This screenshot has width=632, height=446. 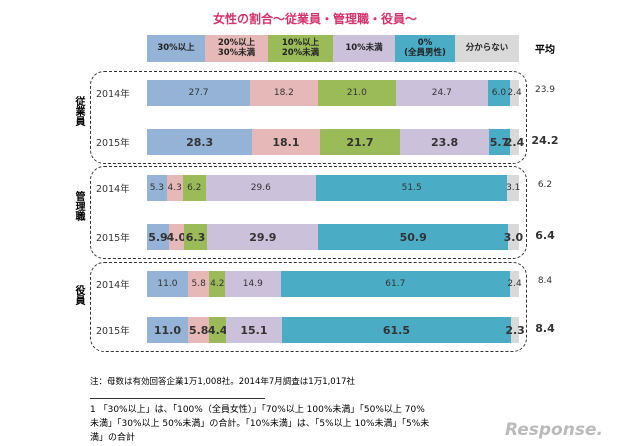 I want to click on bar-segment: 14.9, so click(x=253, y=284).